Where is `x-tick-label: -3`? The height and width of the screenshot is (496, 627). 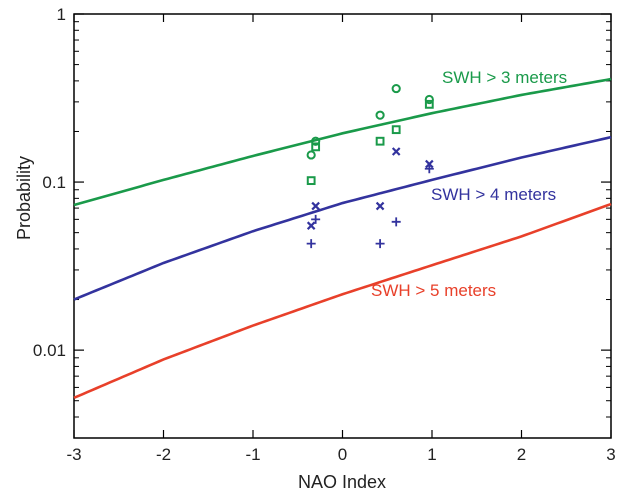 x-tick-label: -3 is located at coordinates (73, 454).